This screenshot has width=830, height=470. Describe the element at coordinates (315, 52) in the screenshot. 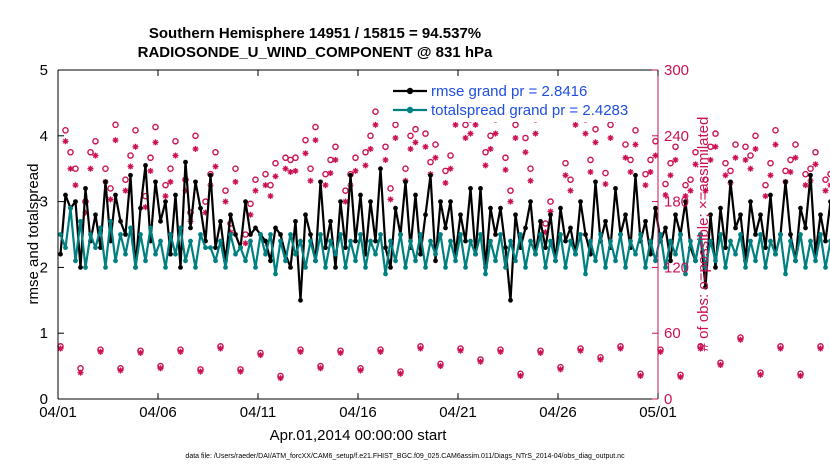

I see `chart-subtitle: RADIOSONDE_U_WIND_COMPONENT @ 831 hPa` at that location.